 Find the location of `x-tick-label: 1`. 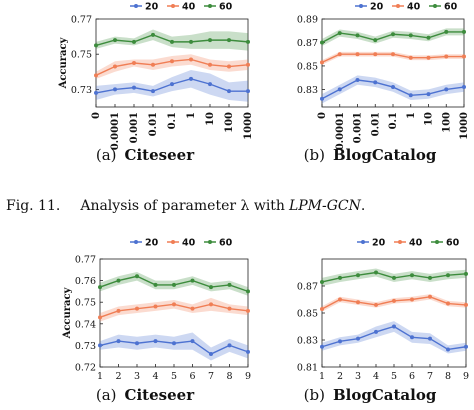

x-tick-label: 1 is located at coordinates (191, 115).